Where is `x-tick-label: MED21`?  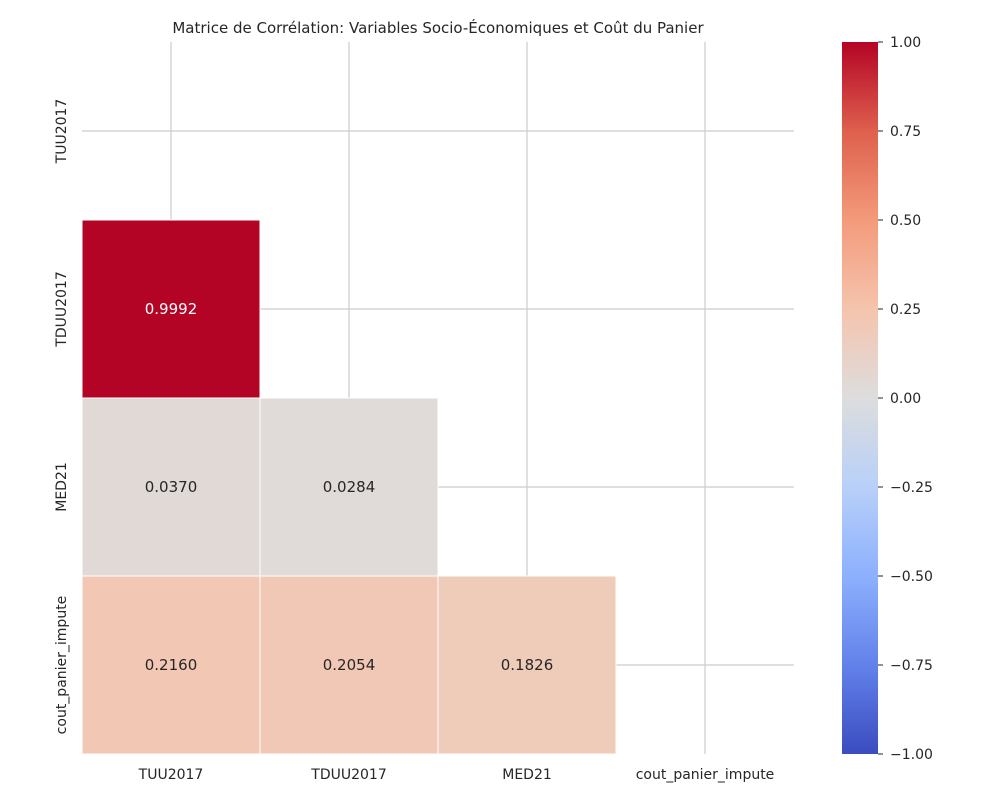 x-tick-label: MED21 is located at coordinates (527, 775).